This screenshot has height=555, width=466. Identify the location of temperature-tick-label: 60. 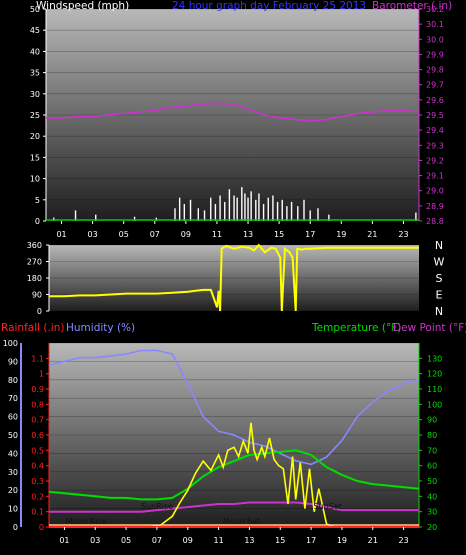
(432, 466).